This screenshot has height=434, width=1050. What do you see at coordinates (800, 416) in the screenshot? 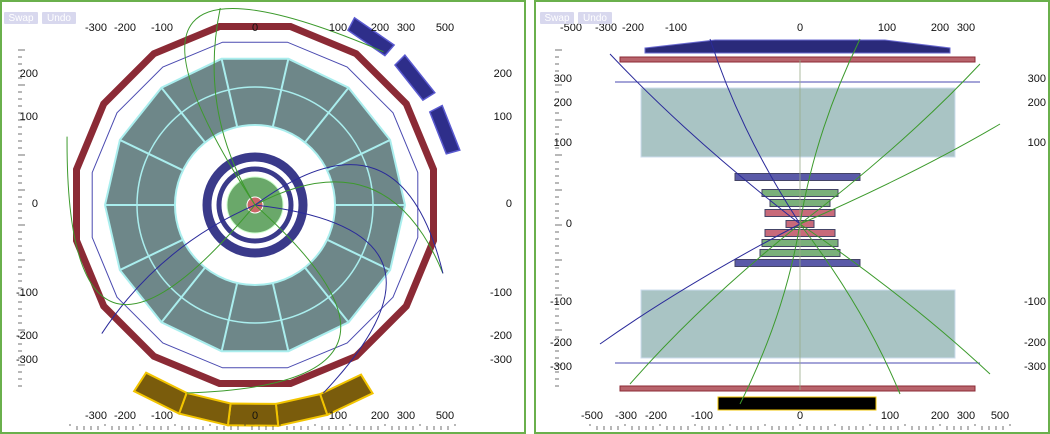
I see `bottom-axis-label: 0` at bounding box center [800, 416].